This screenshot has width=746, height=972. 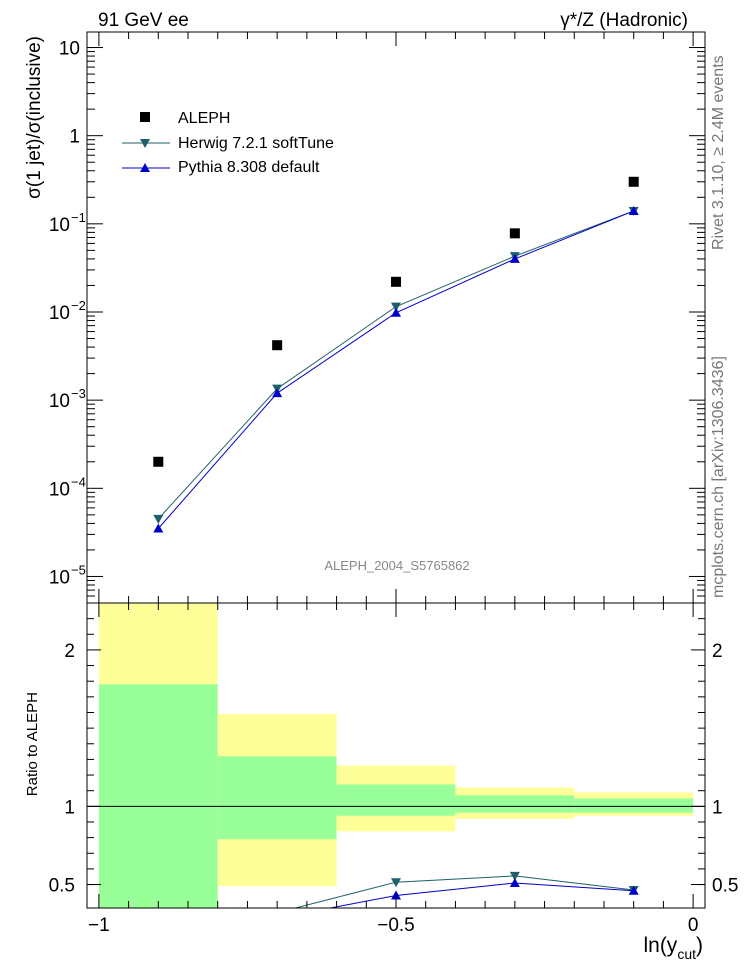 What do you see at coordinates (32, 744) in the screenshot?
I see `ratio-ylabel: Ratio to ALEPH` at bounding box center [32, 744].